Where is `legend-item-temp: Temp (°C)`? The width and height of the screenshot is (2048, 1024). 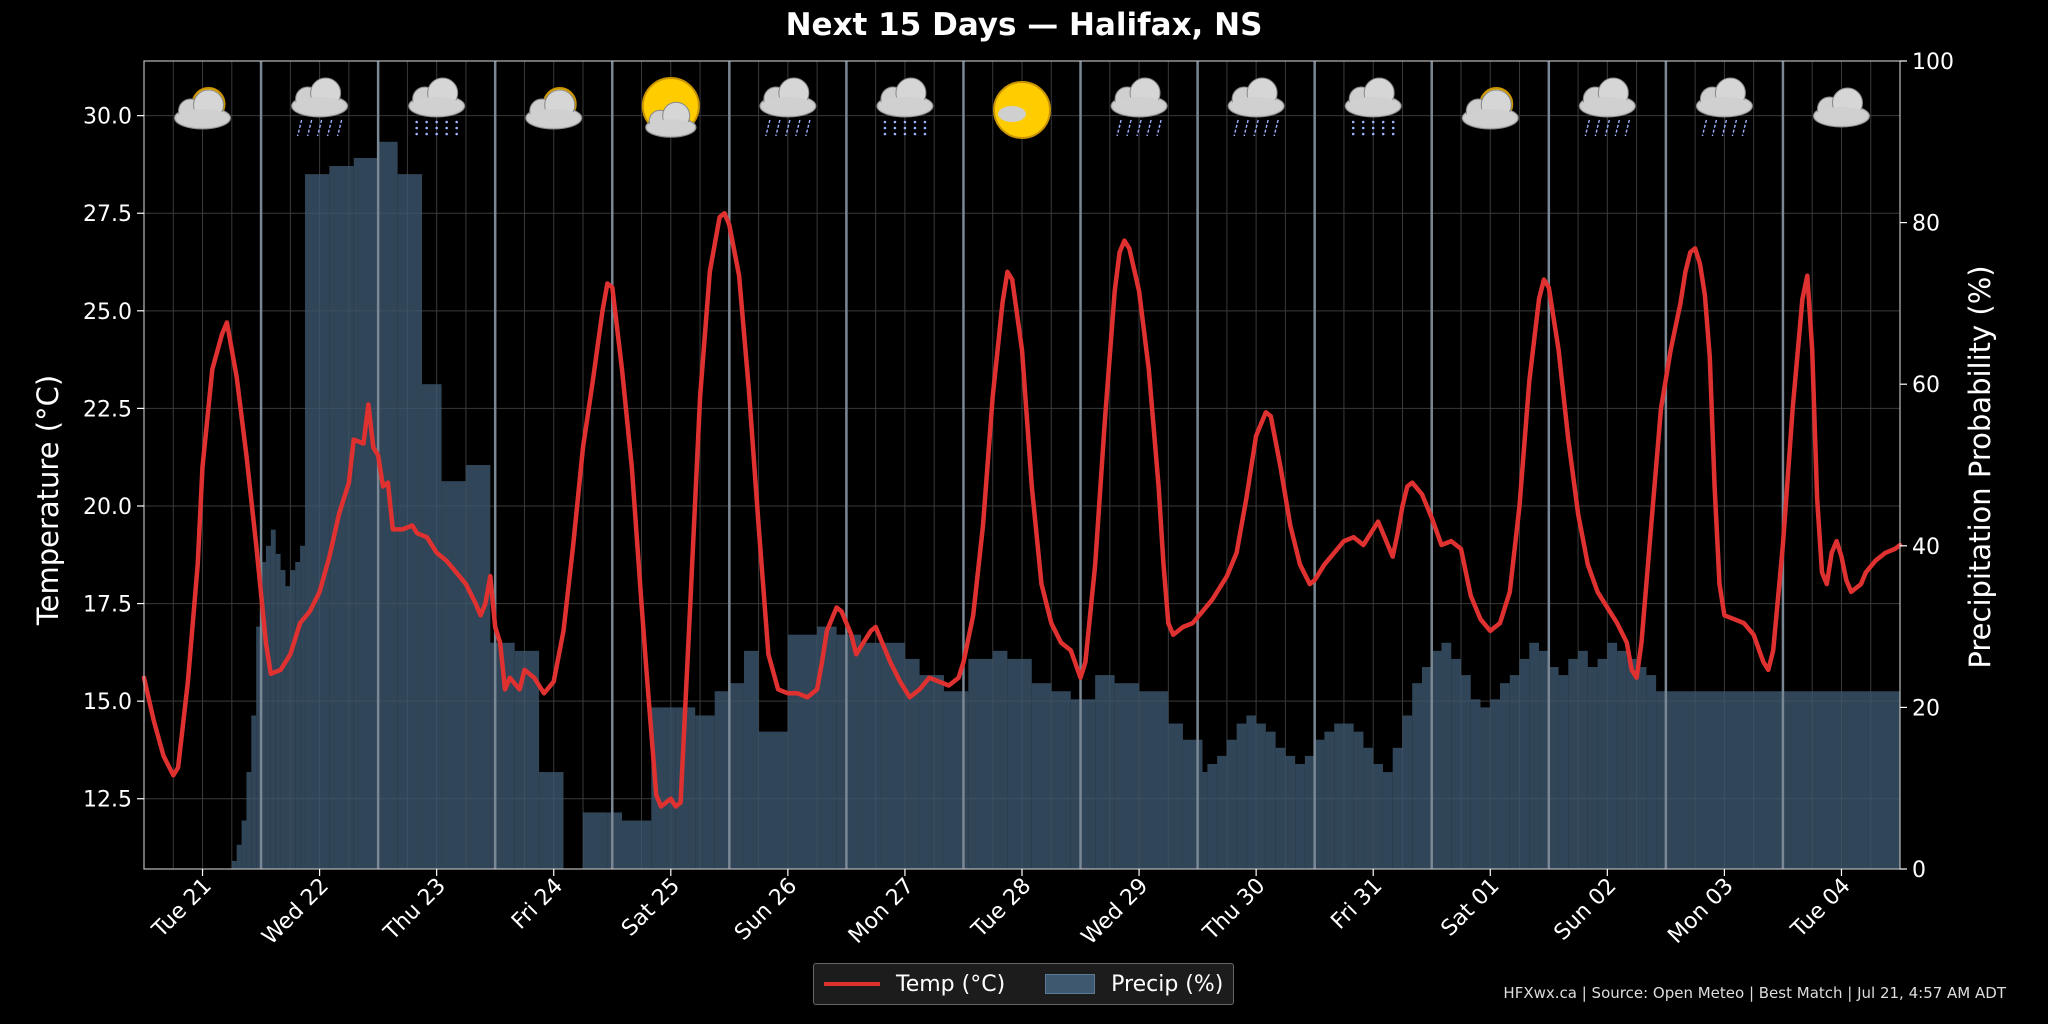 legend-item-temp: Temp (°C) is located at coordinates (914, 984).